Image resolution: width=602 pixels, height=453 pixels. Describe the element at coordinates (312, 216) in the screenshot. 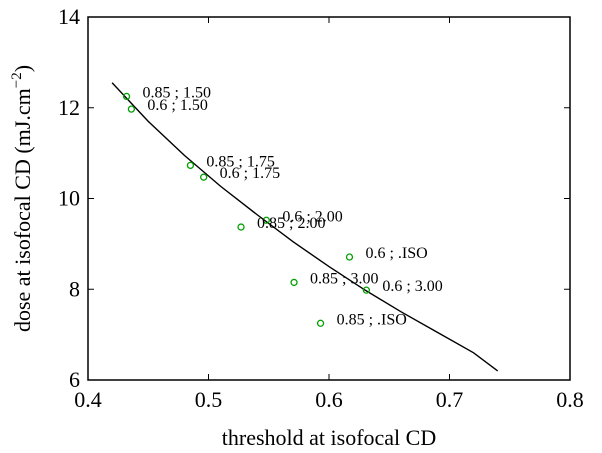

I see `data-point-label: 0.6 ; 2.00` at that location.